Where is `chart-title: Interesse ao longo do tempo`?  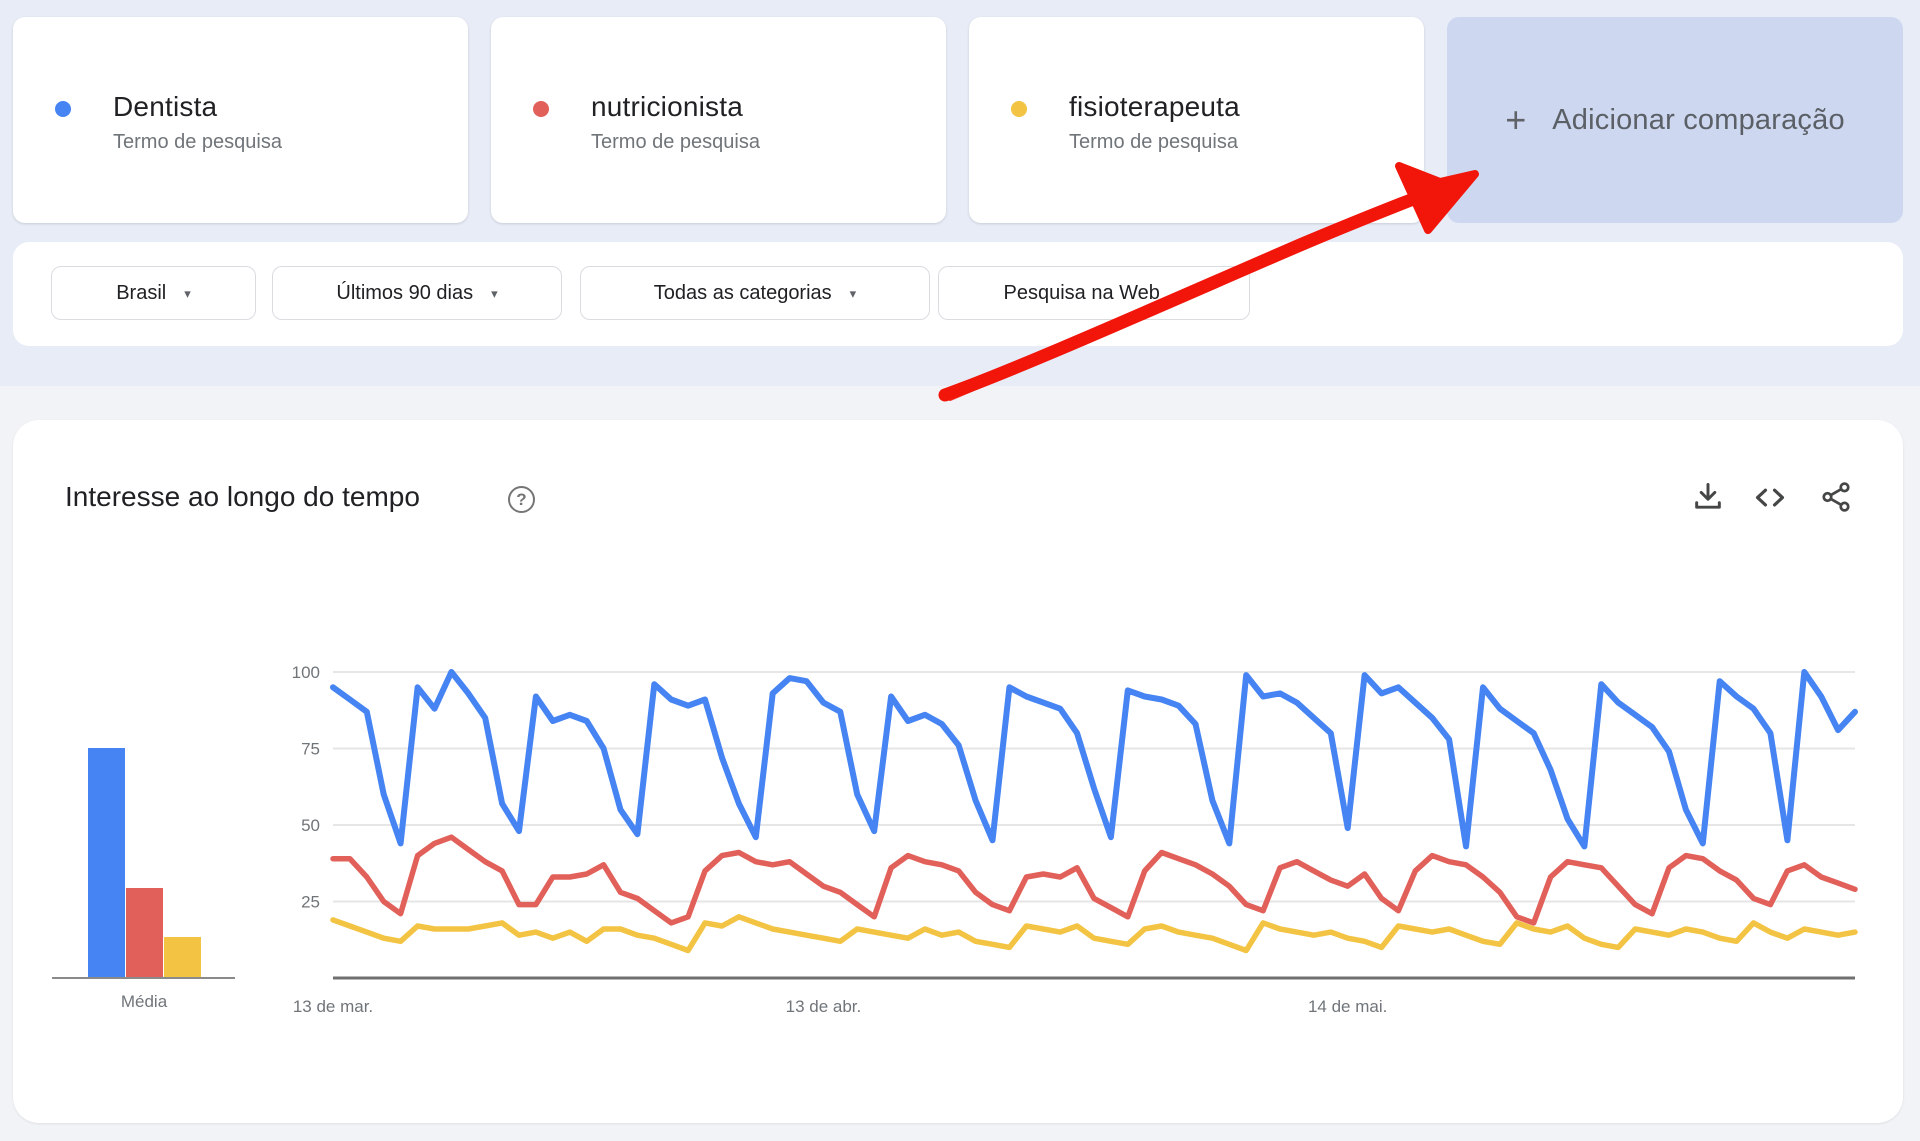
chart-title: Interesse ao longo do tempo is located at coordinates (242, 496).